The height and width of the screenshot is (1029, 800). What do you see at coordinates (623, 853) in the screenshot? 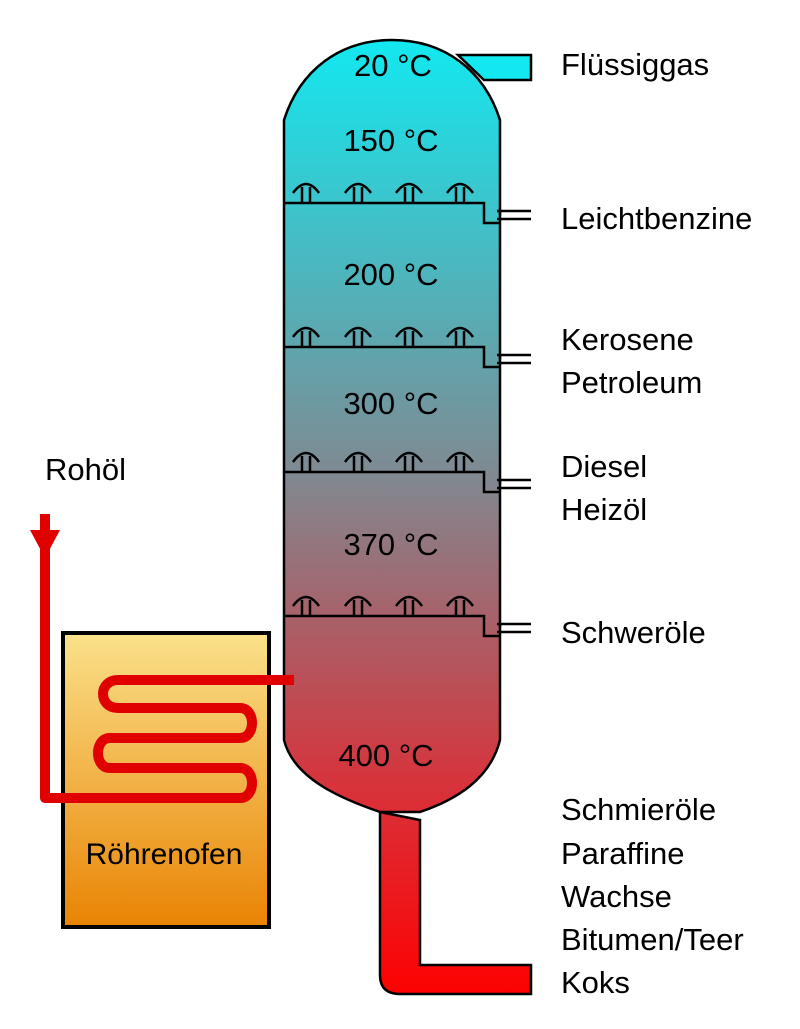
I see `product-label-paraffin: Paraffine` at bounding box center [623, 853].